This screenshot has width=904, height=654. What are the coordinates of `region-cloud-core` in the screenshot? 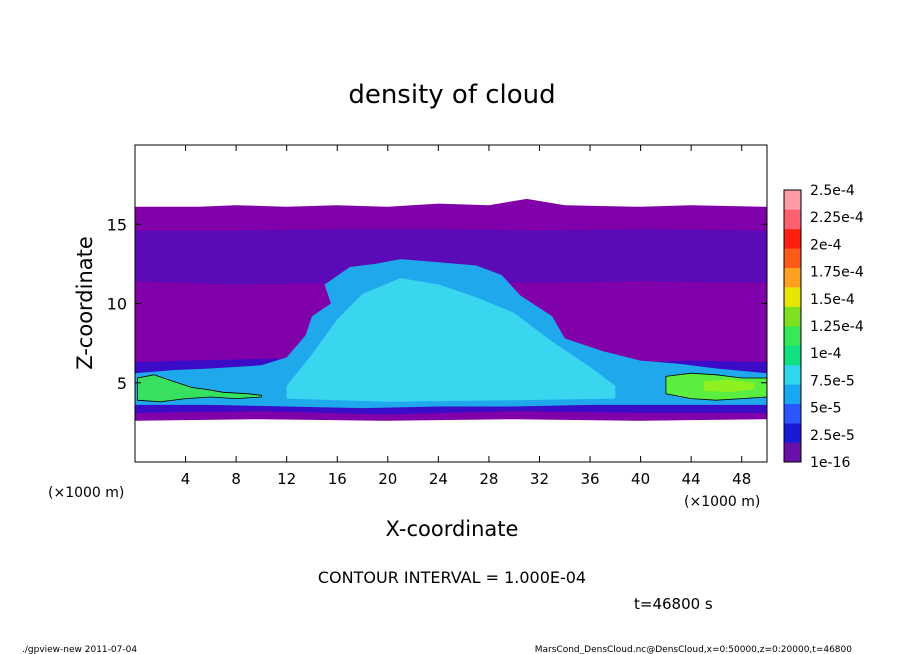 It's located at (451, 340).